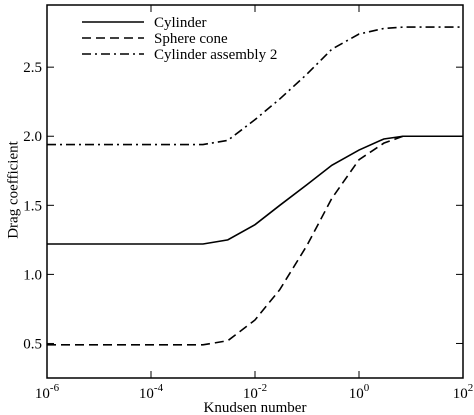  Describe the element at coordinates (215, 55) in the screenshot. I see `legend-label: Cylinder assembly 2` at that location.